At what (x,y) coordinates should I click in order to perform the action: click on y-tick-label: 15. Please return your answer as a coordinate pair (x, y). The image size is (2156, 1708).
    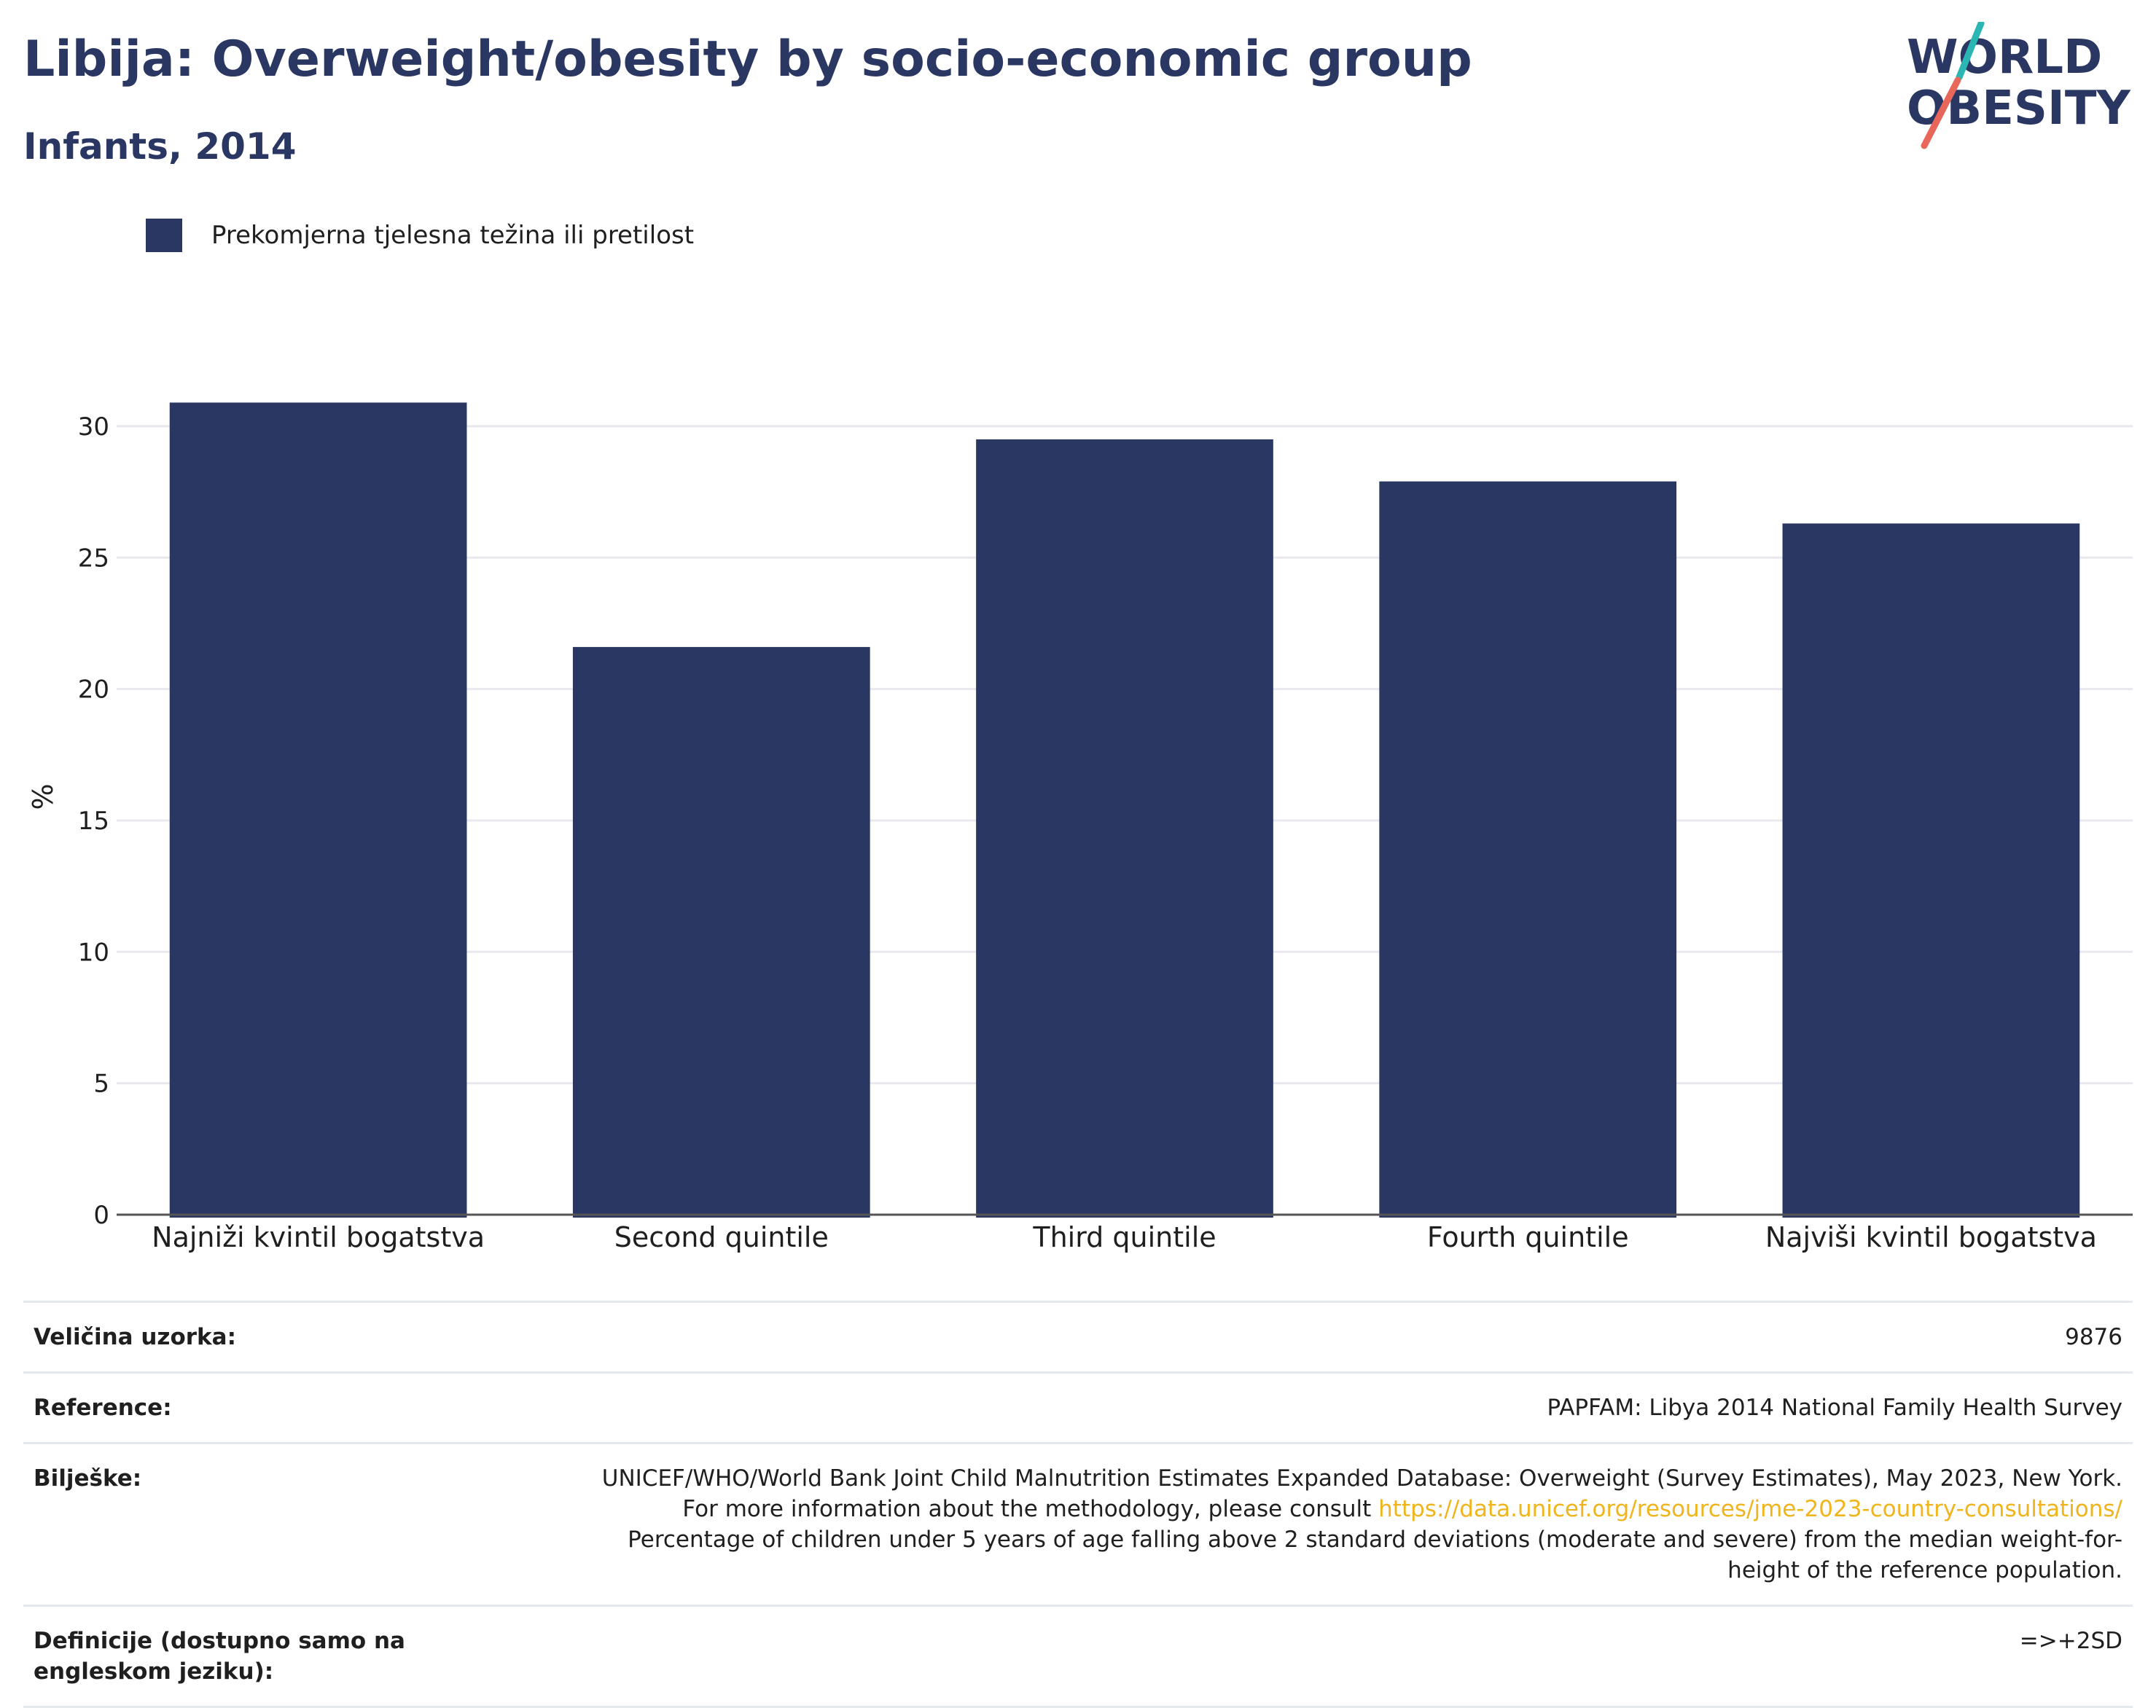
    Looking at the image, I should click on (94, 821).